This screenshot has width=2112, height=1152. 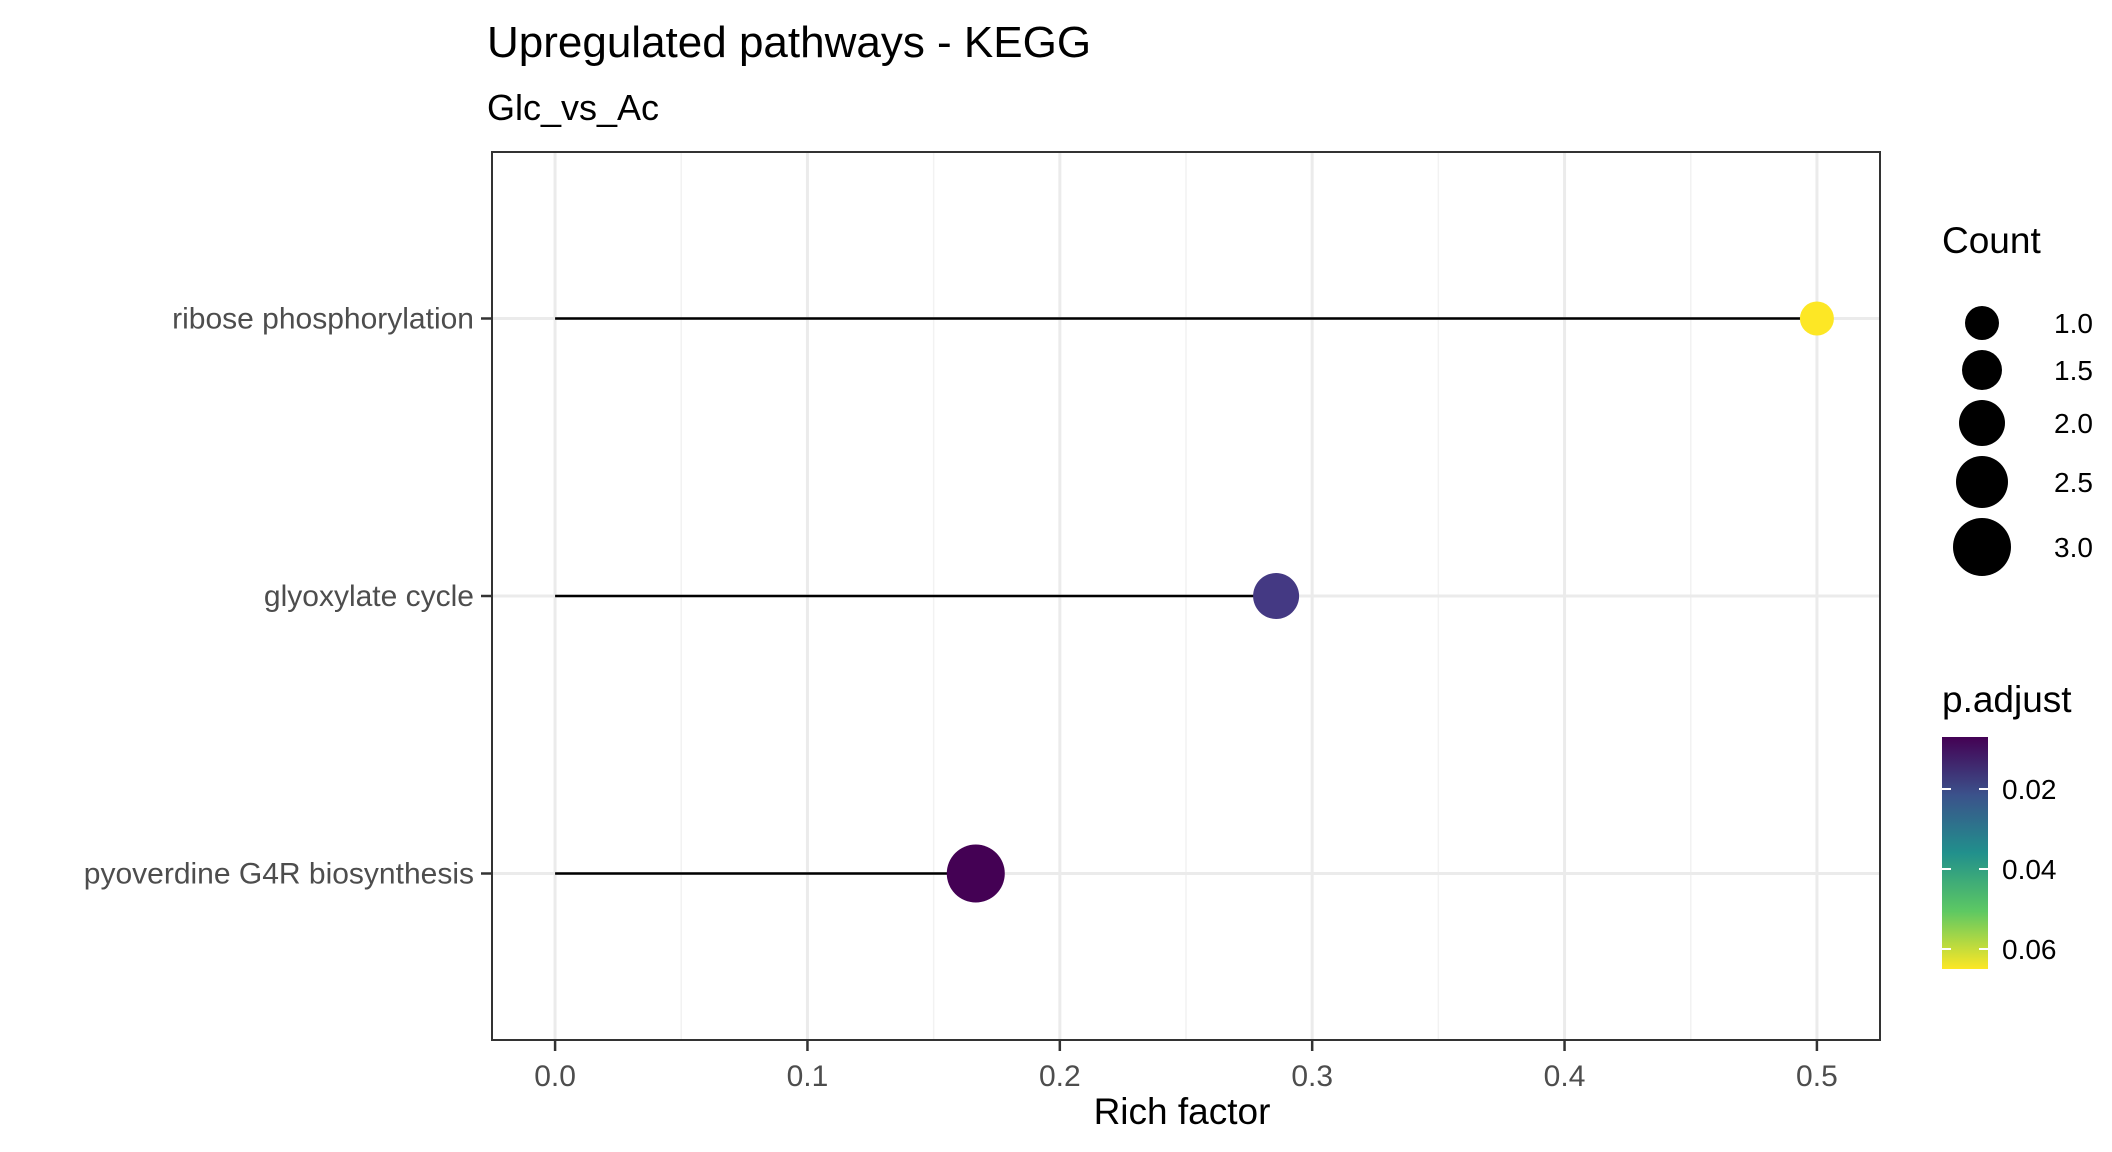 I want to click on x-tick-label: 0.5, so click(x=1817, y=1076).